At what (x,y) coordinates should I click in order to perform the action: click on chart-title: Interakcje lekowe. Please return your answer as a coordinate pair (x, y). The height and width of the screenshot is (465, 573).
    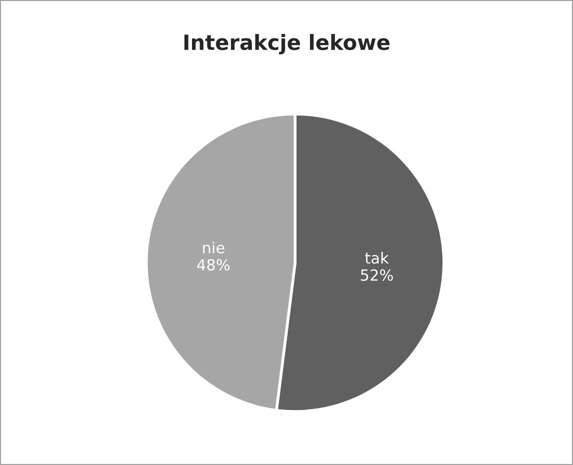
    Looking at the image, I should click on (287, 44).